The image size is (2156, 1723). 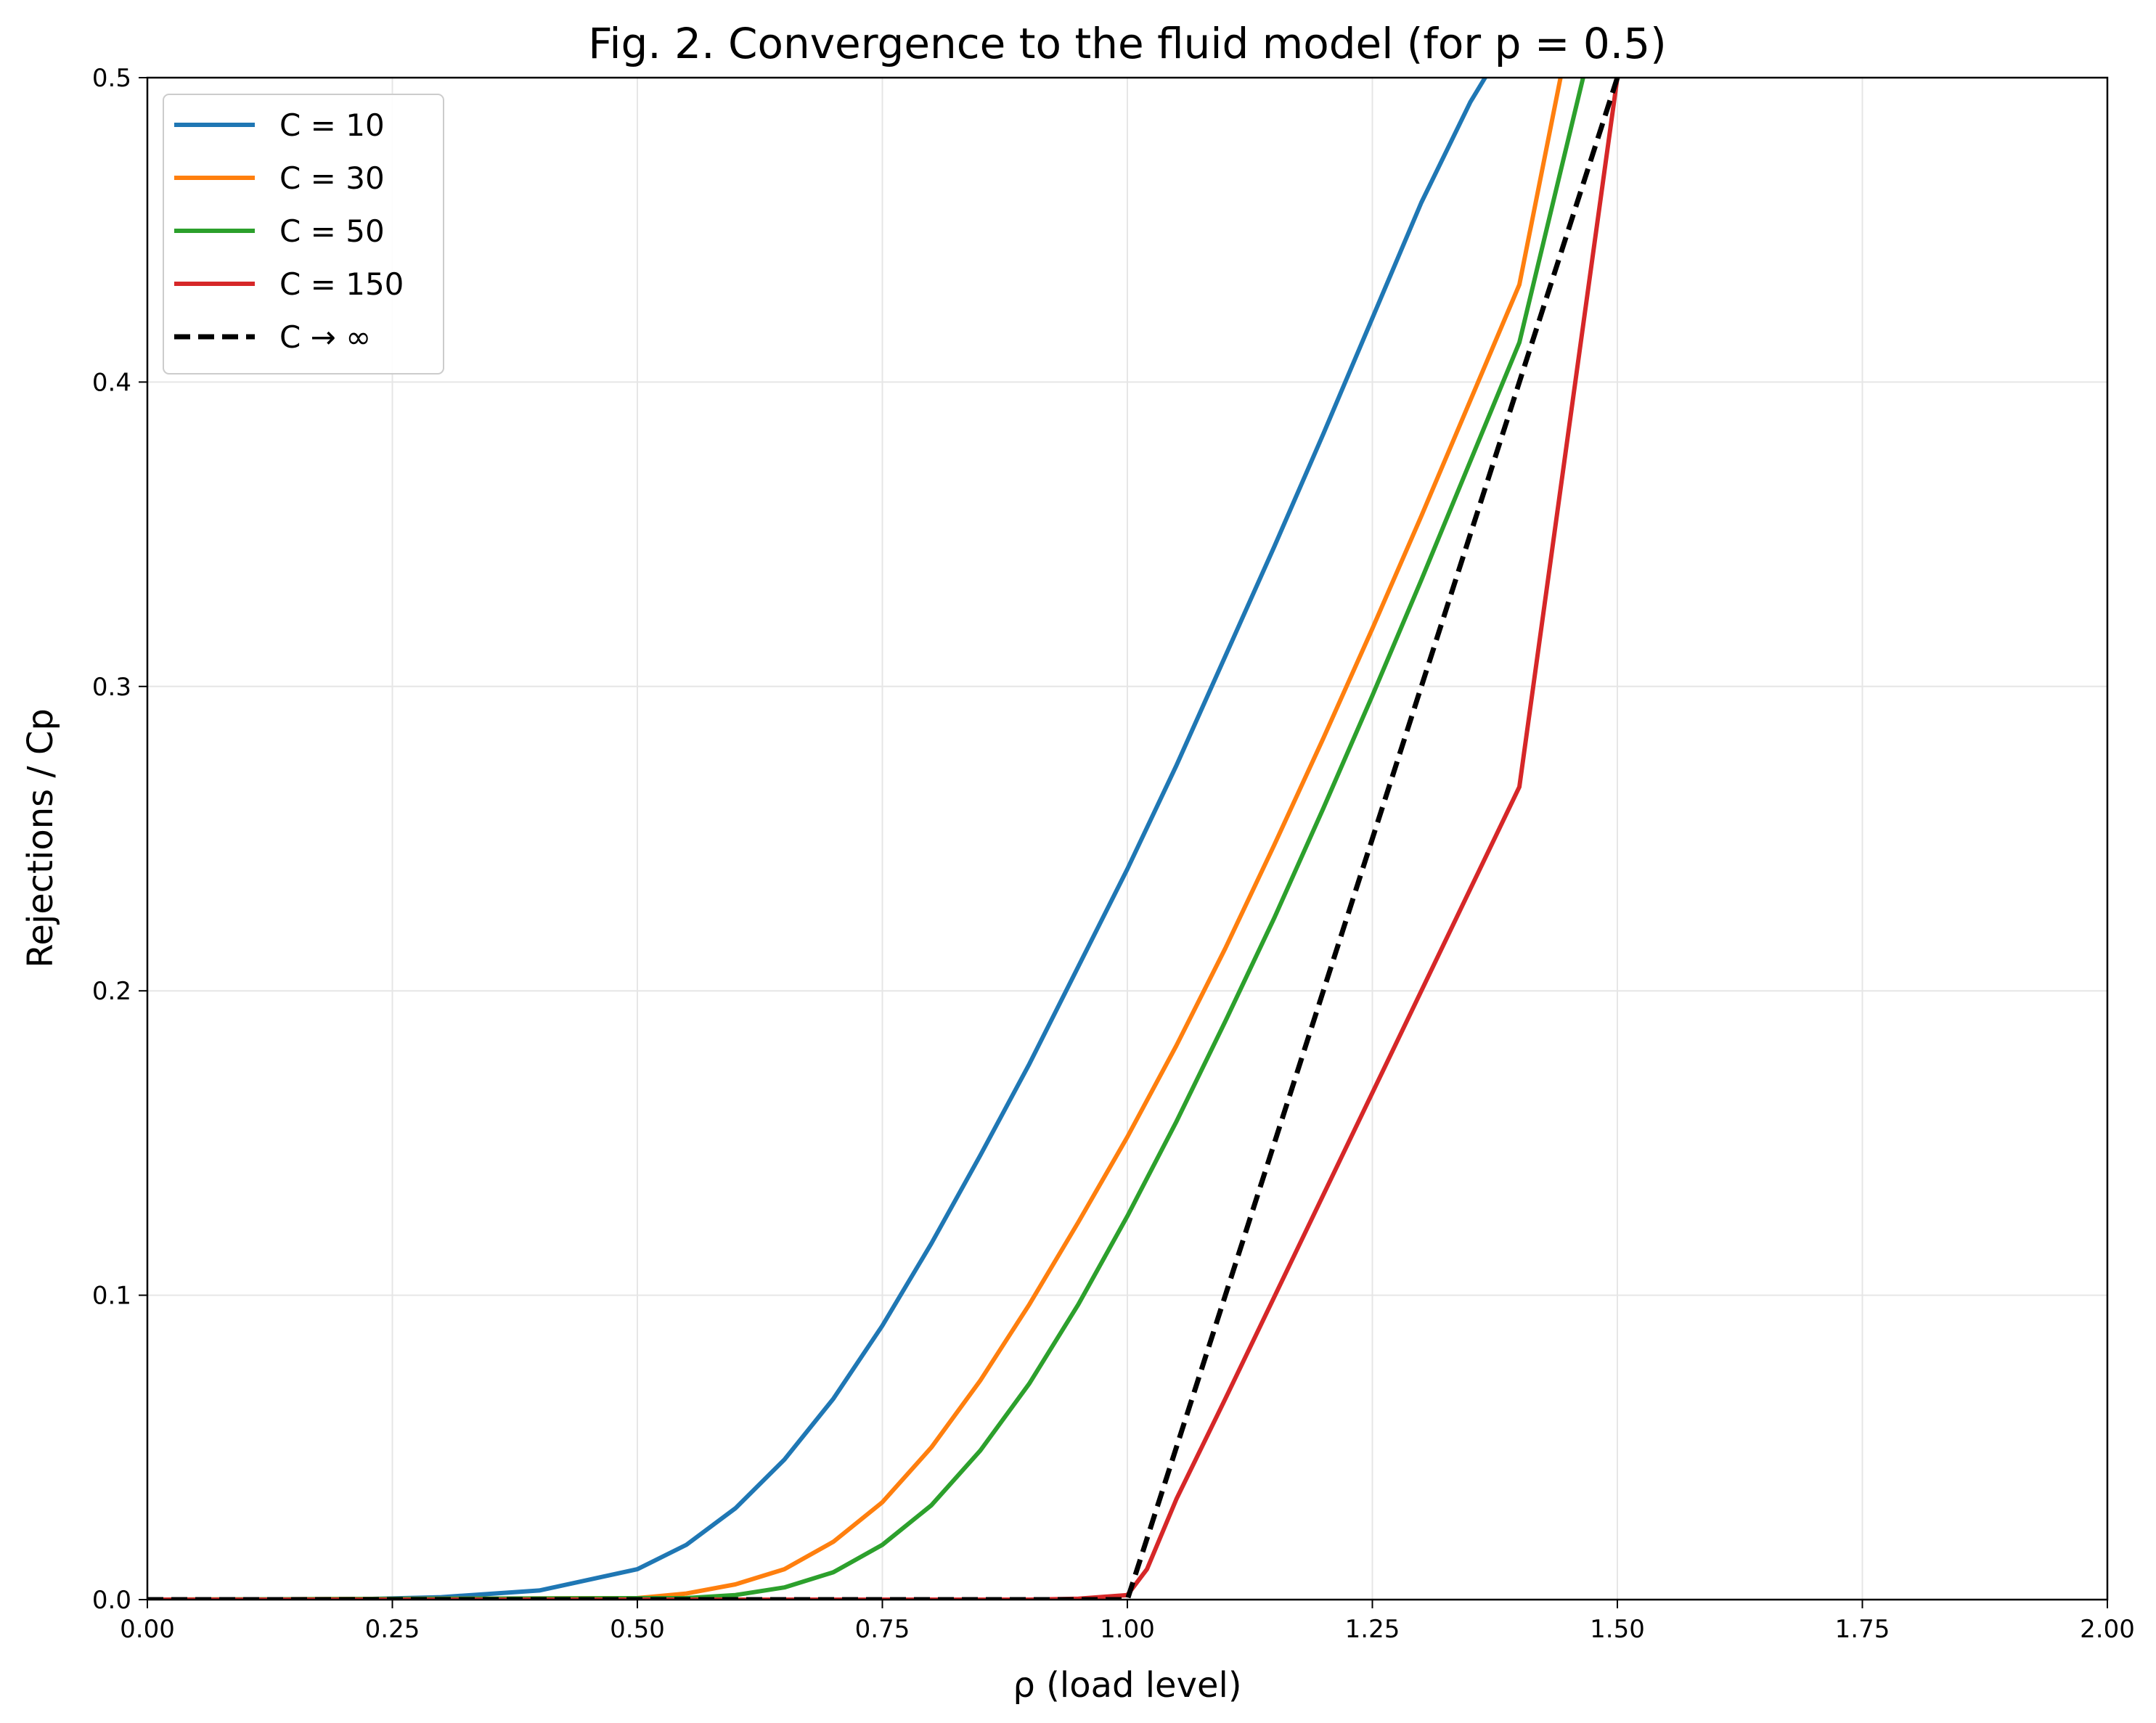 What do you see at coordinates (393, 1629) in the screenshot?
I see `x-tick-label: 0.25` at bounding box center [393, 1629].